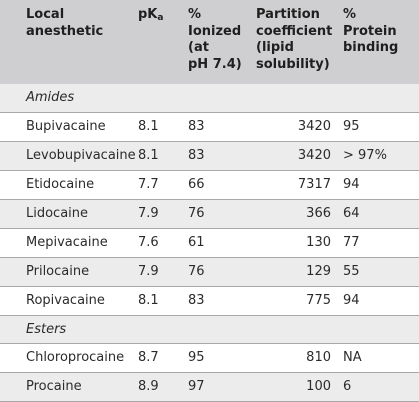  Describe the element at coordinates (215, 40) in the screenshot. I see `header-ionized: % Ionized (at pH 7.4)` at that location.